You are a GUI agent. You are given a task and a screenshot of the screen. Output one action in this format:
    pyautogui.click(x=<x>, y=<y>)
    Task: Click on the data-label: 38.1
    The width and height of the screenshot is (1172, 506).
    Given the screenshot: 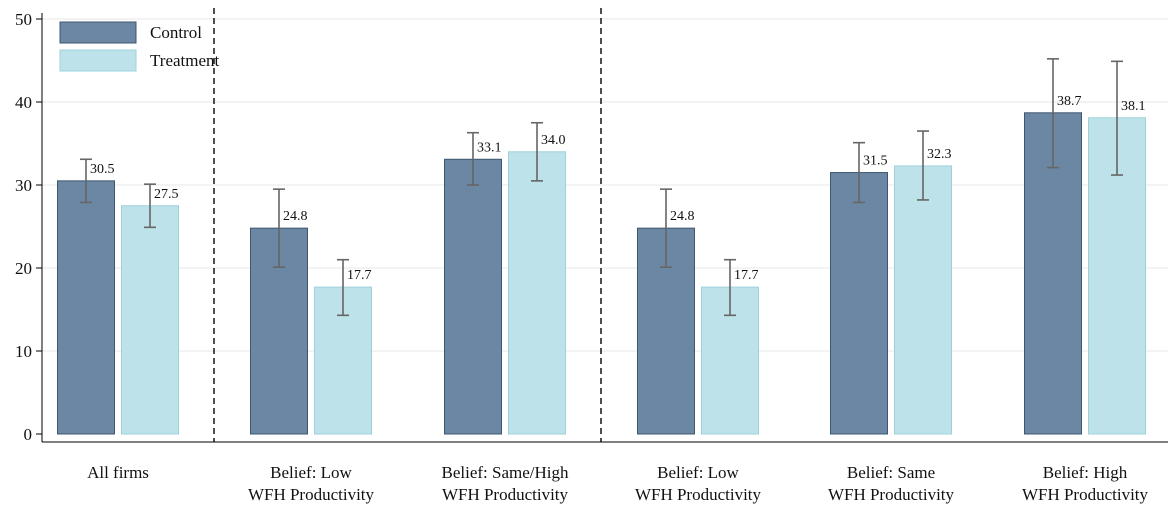 What is the action you would take?
    pyautogui.click(x=1133, y=106)
    